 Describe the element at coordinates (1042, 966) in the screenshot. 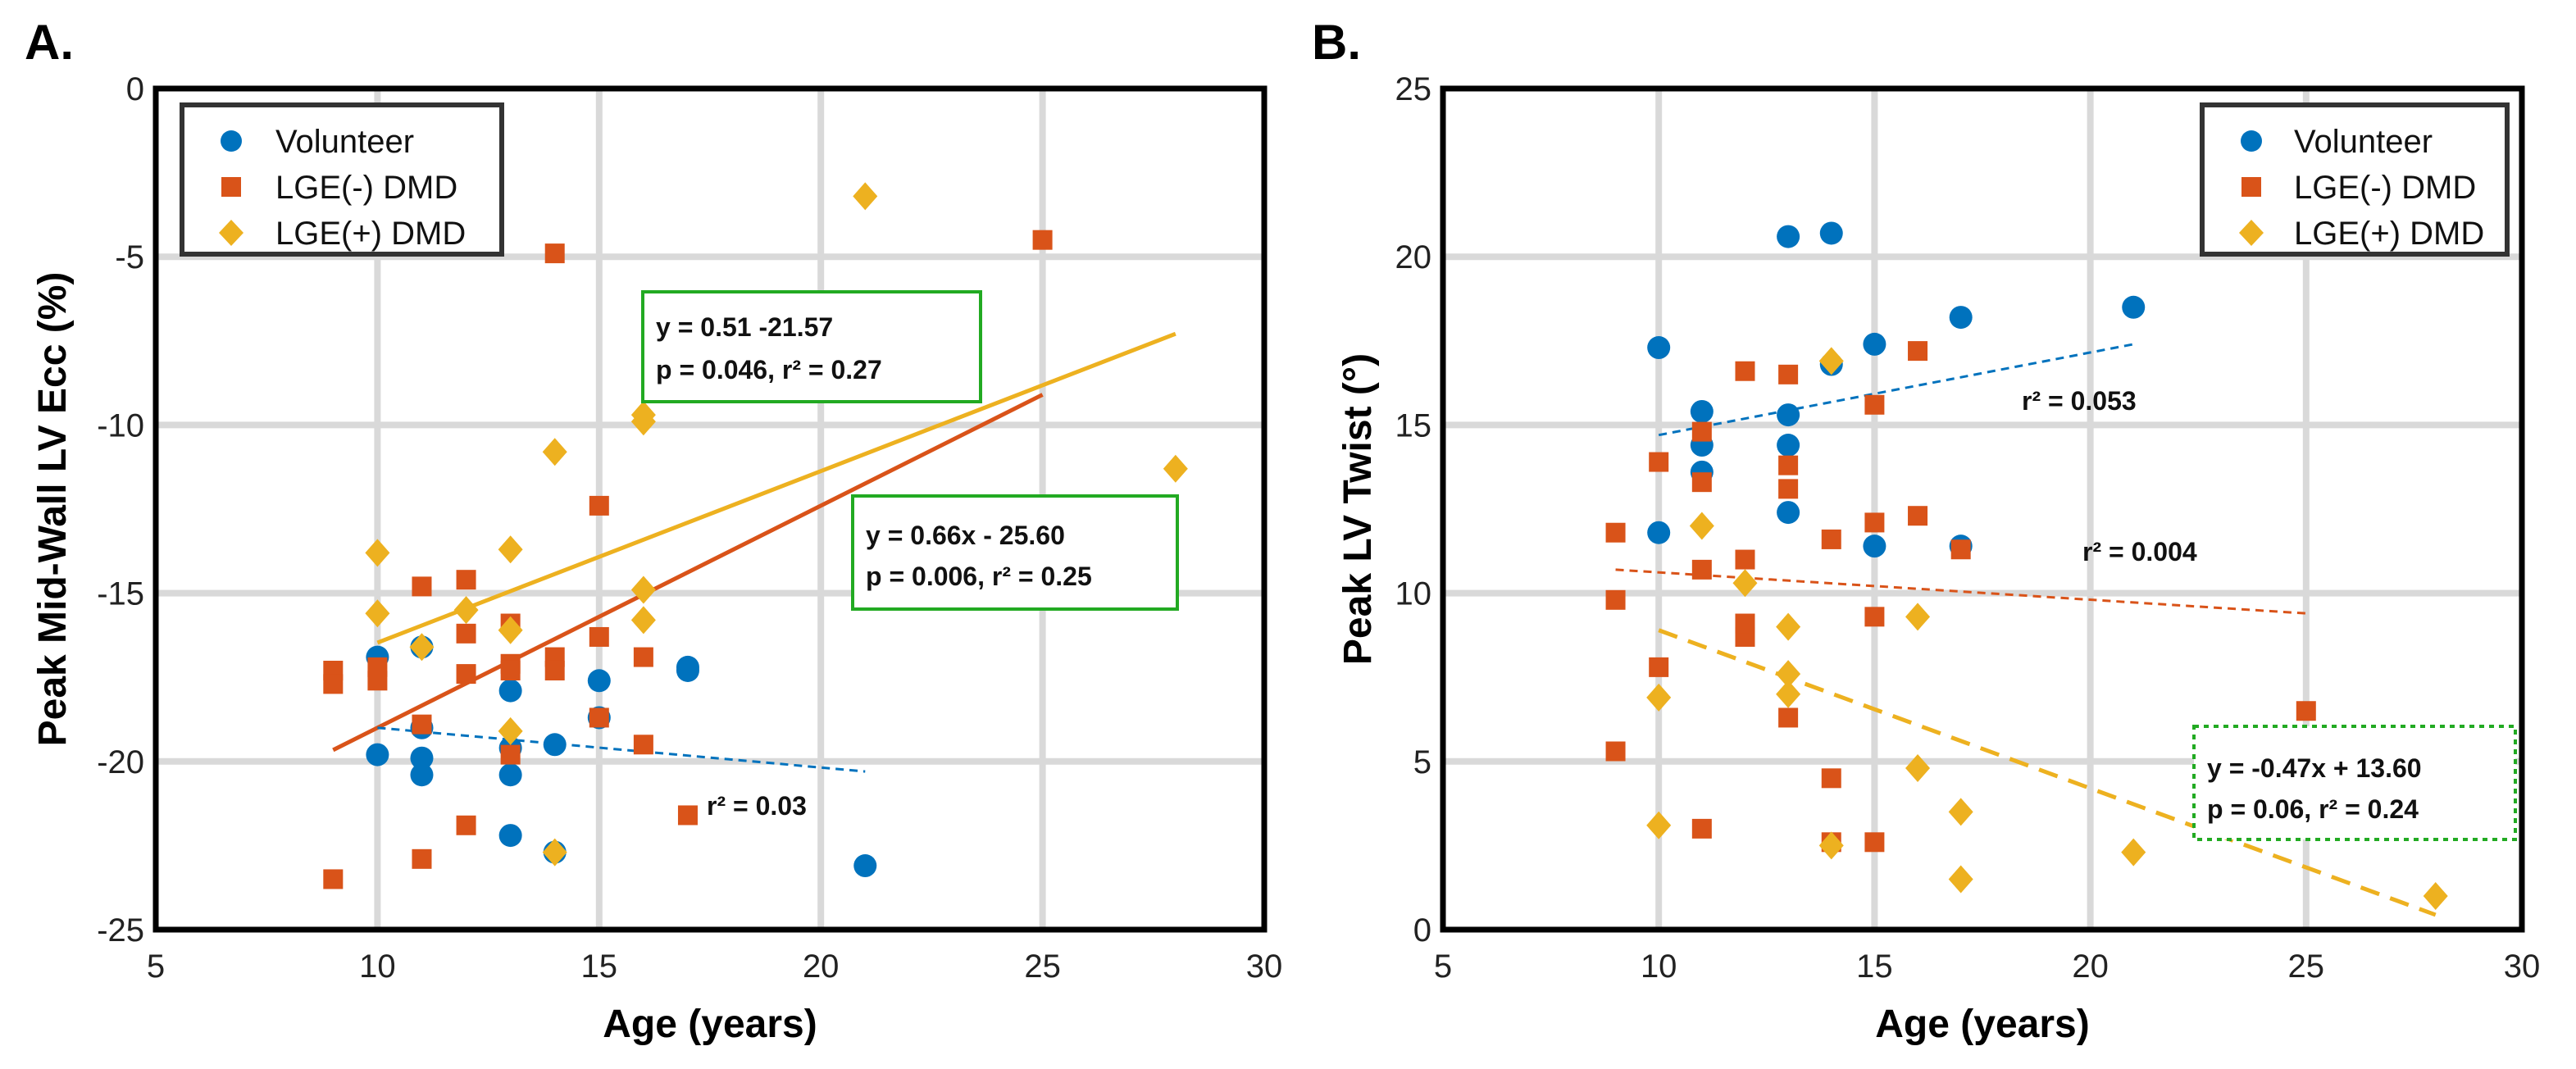

I see `x-tick-a-25: 25` at that location.